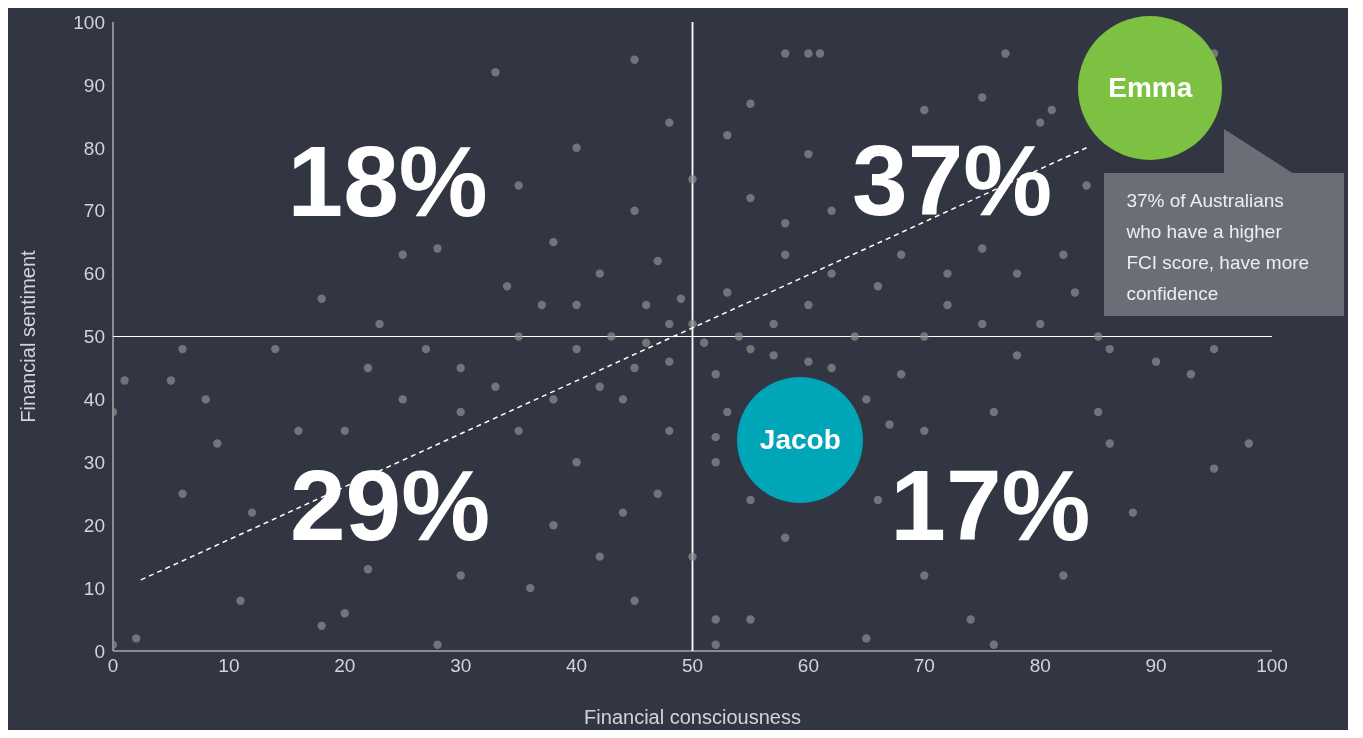 The width and height of the screenshot is (1363, 738). I want to click on y-tick-label: 30, so click(94, 463).